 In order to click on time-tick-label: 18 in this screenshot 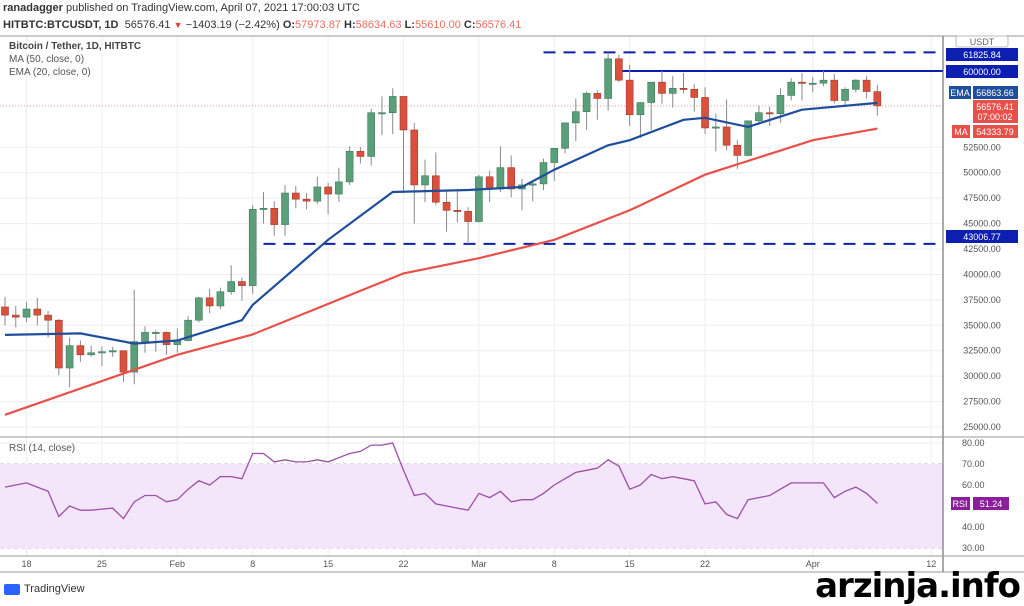, I will do `click(27, 564)`.